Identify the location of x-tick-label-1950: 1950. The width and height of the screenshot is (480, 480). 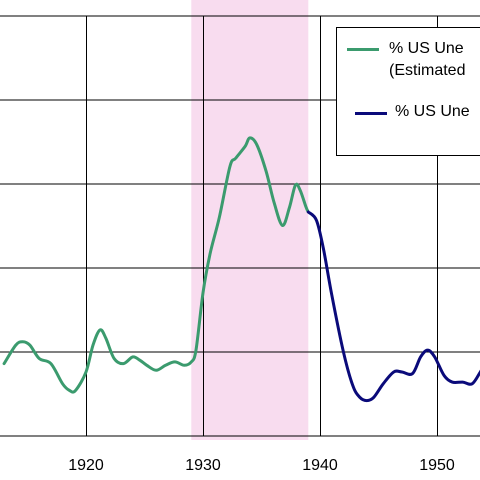
(437, 465).